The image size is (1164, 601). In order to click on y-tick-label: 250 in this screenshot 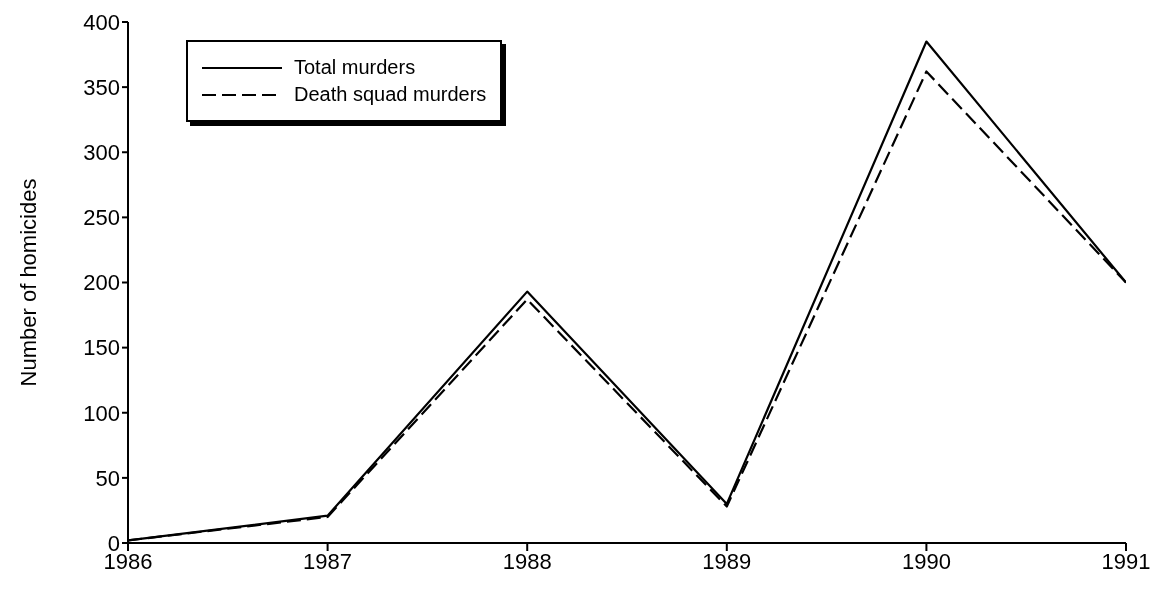, I will do `click(101, 218)`.